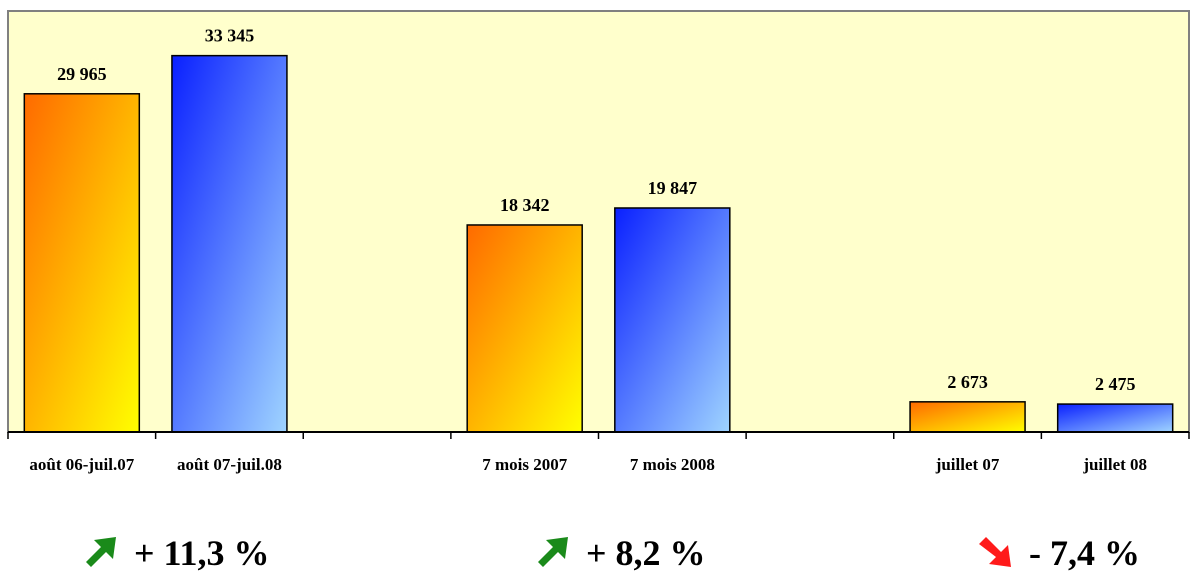  I want to click on bar-value-label: 2 475, so click(1115, 384).